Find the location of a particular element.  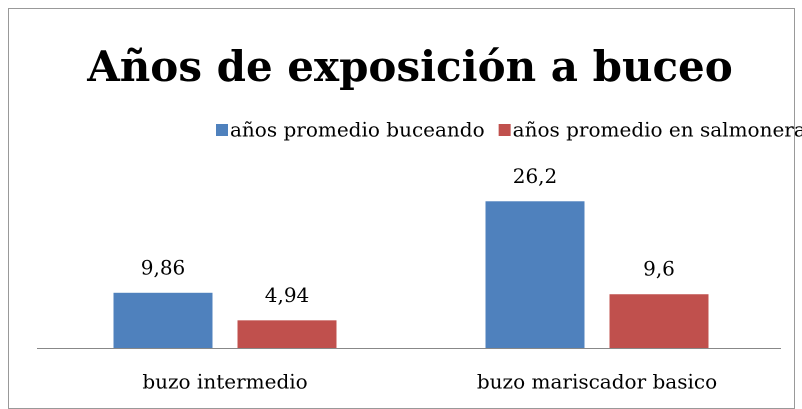

data-label: 9,6 is located at coordinates (659, 269).